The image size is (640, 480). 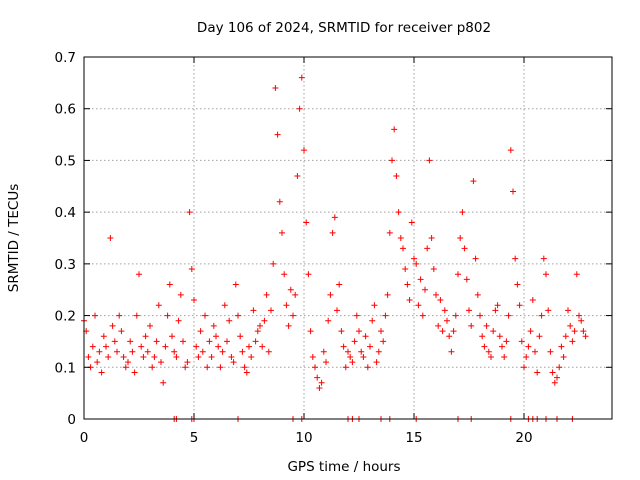 What do you see at coordinates (523, 438) in the screenshot?
I see `x-tick-label: 20` at bounding box center [523, 438].